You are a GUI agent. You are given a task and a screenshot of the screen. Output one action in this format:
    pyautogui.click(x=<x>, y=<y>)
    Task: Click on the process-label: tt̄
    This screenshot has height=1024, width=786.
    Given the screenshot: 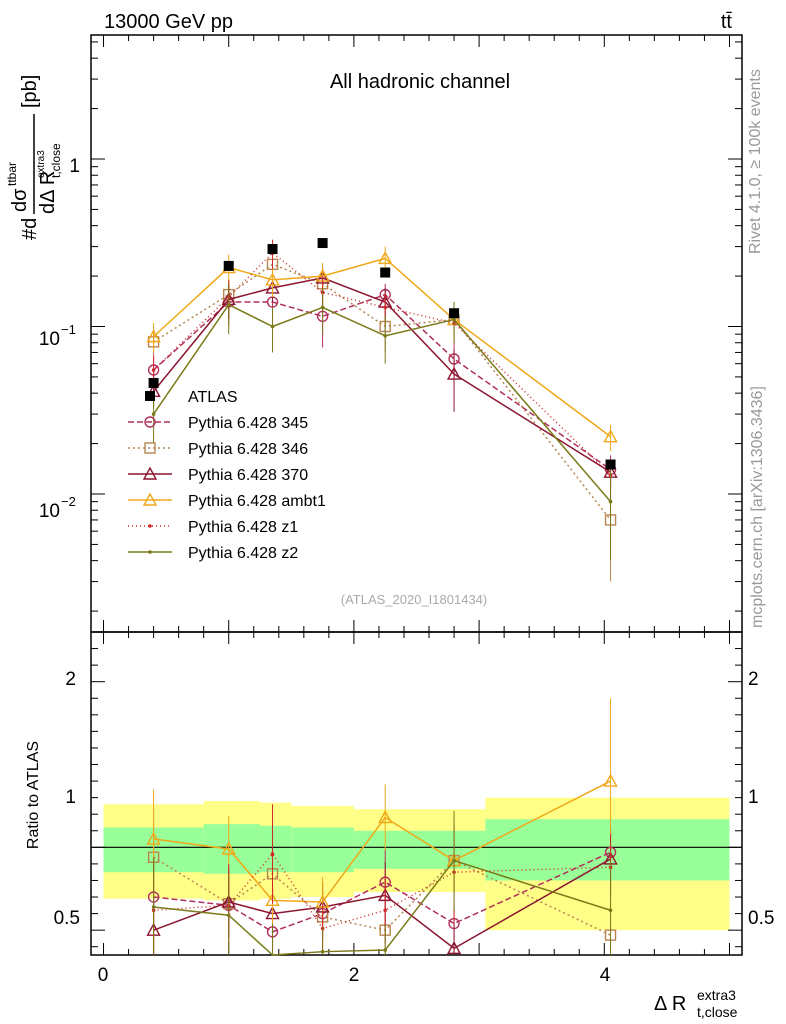 What is the action you would take?
    pyautogui.click(x=727, y=22)
    